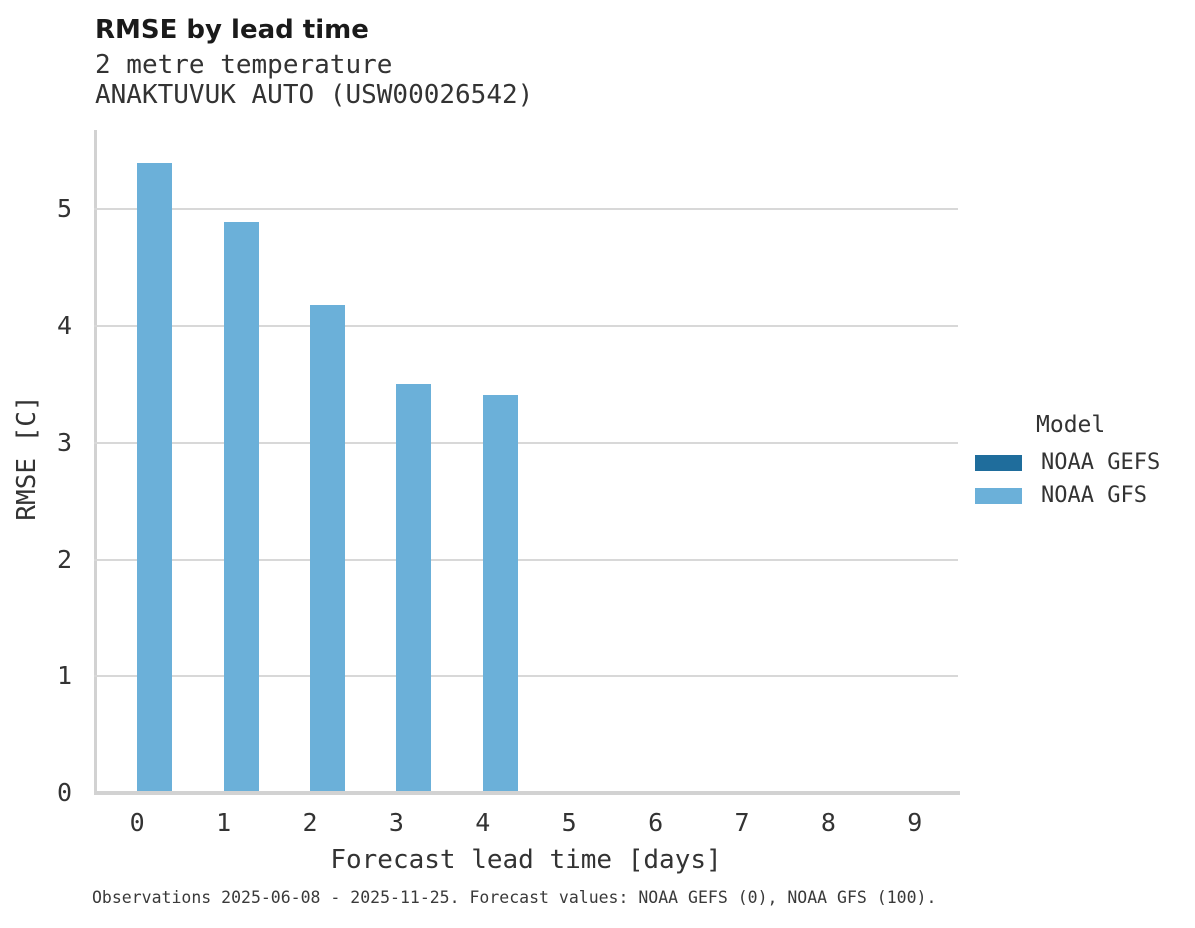  I want to click on x-axis-spine, so click(527, 793).